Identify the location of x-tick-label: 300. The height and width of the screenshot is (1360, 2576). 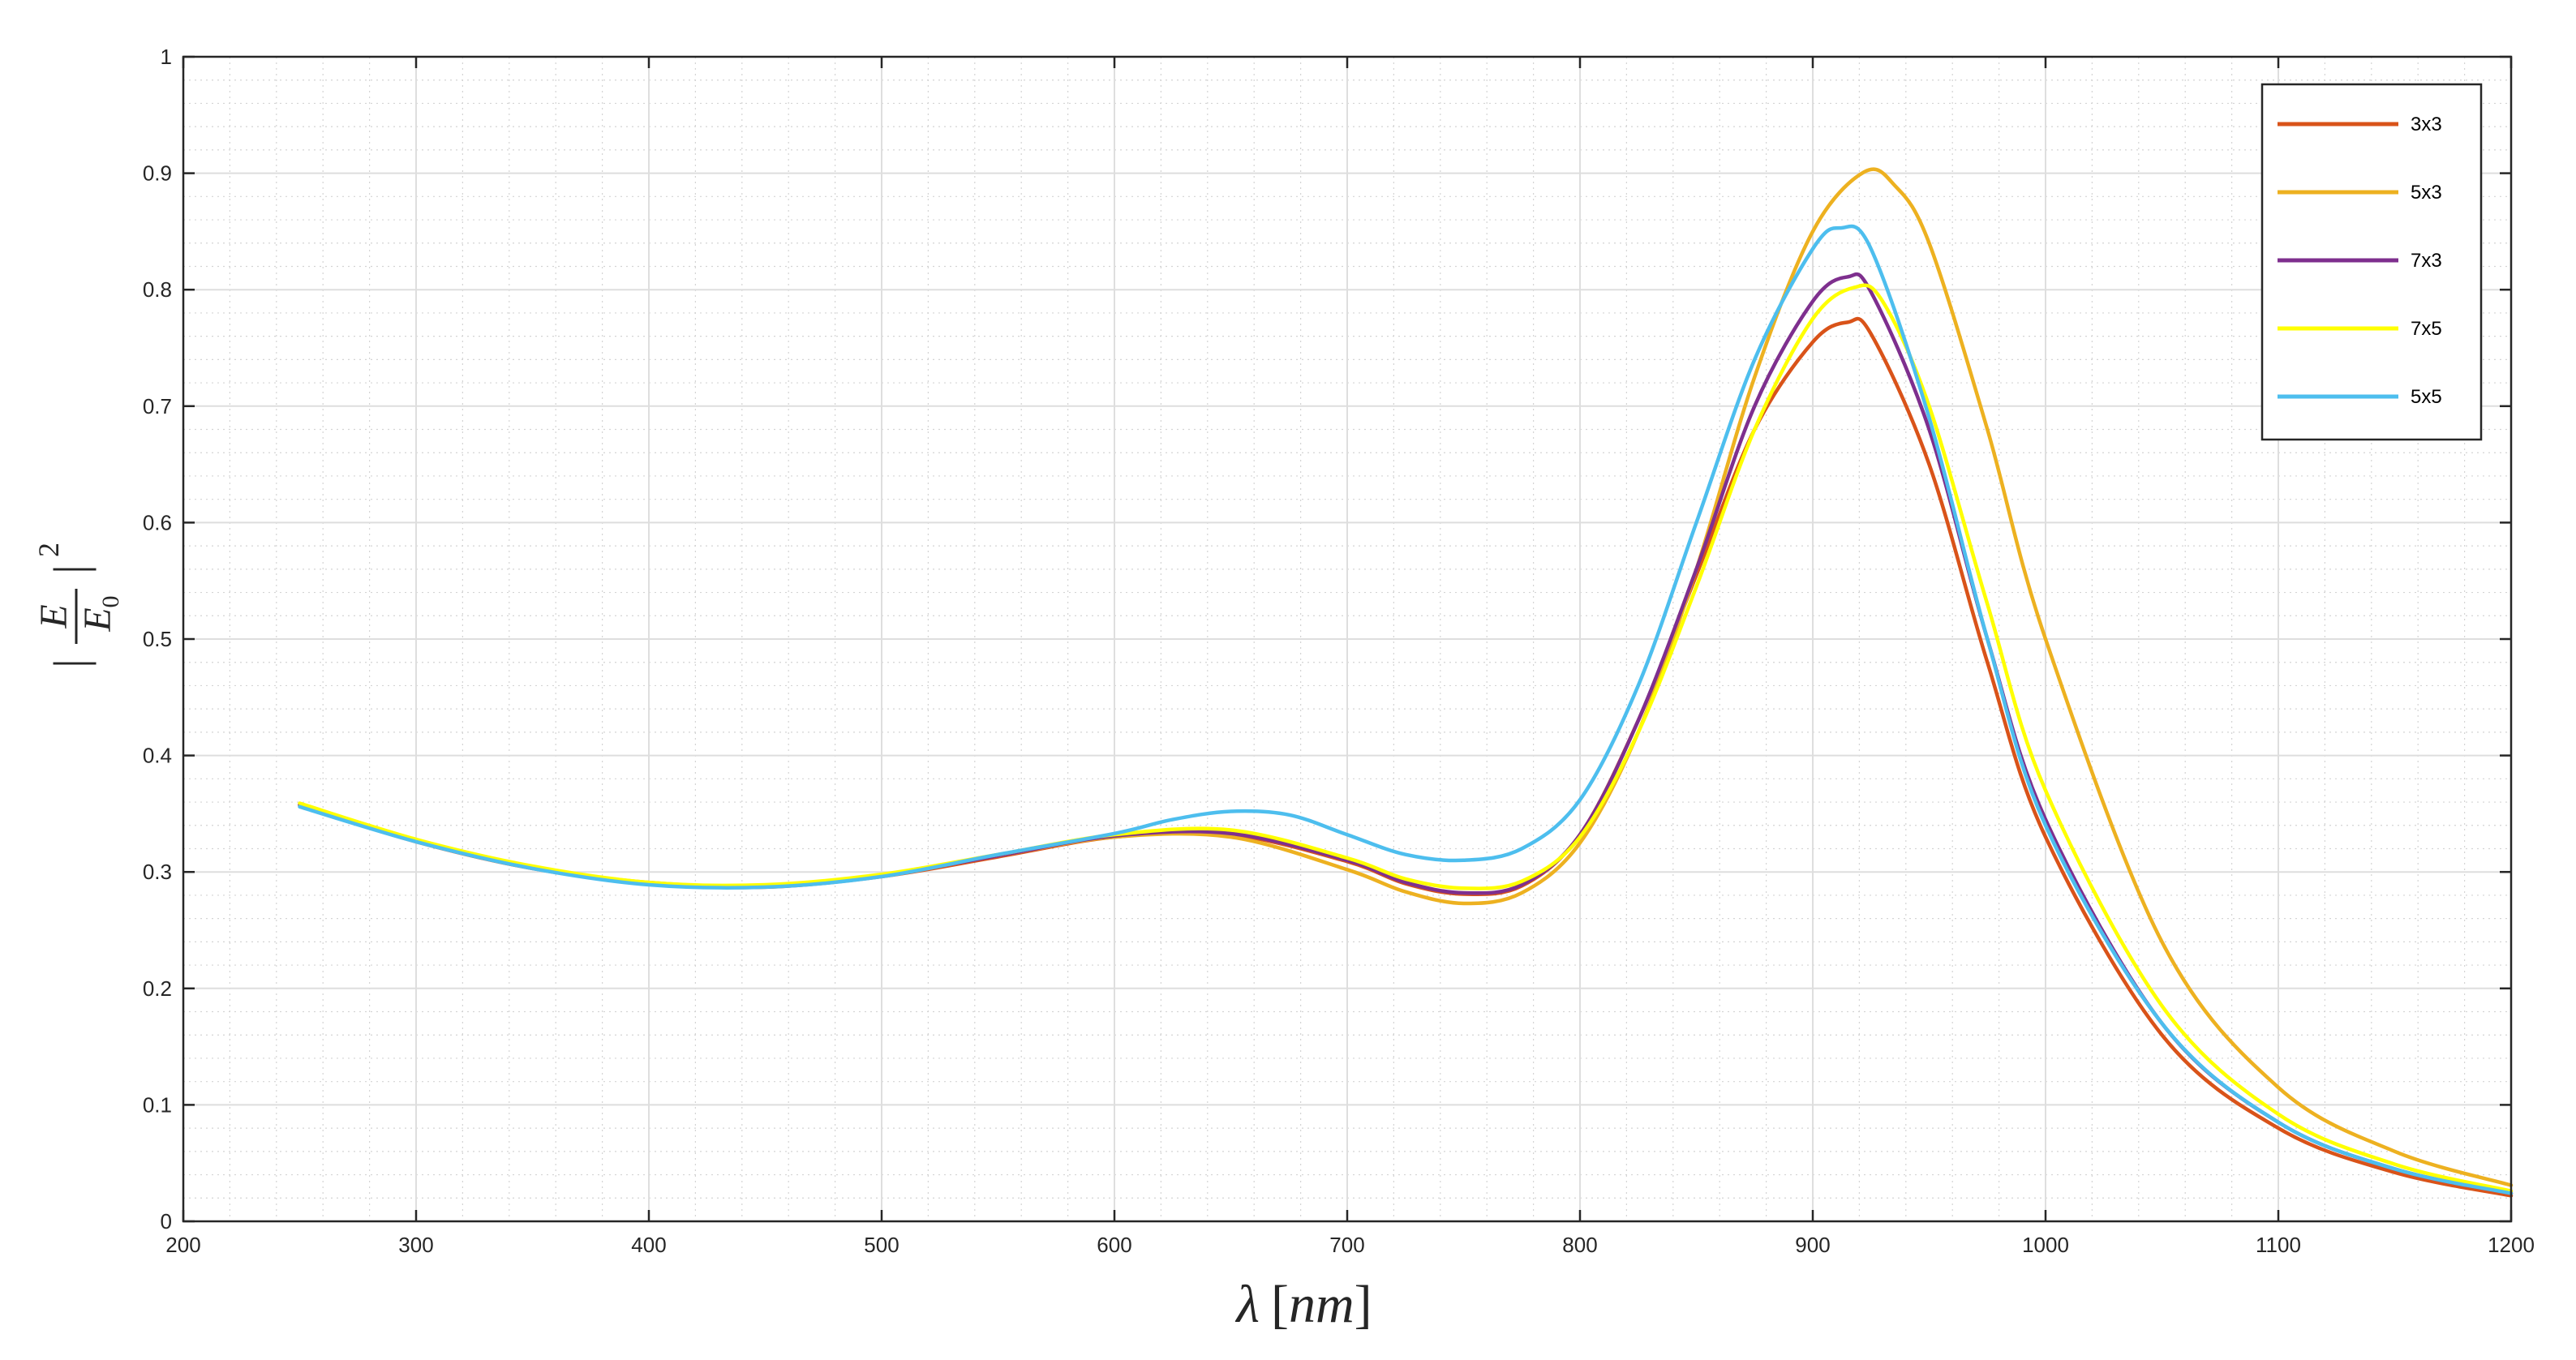
(415, 1245).